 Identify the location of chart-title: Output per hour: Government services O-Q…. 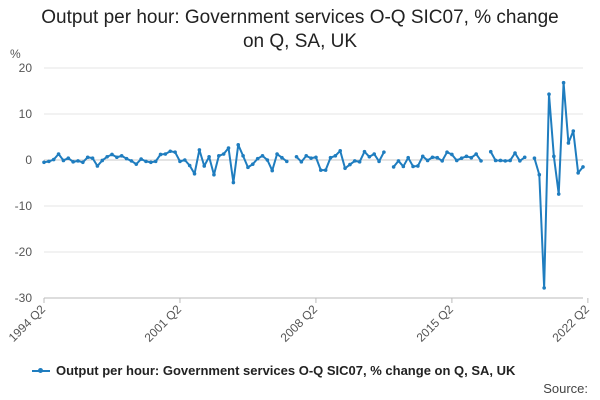
(300, 29).